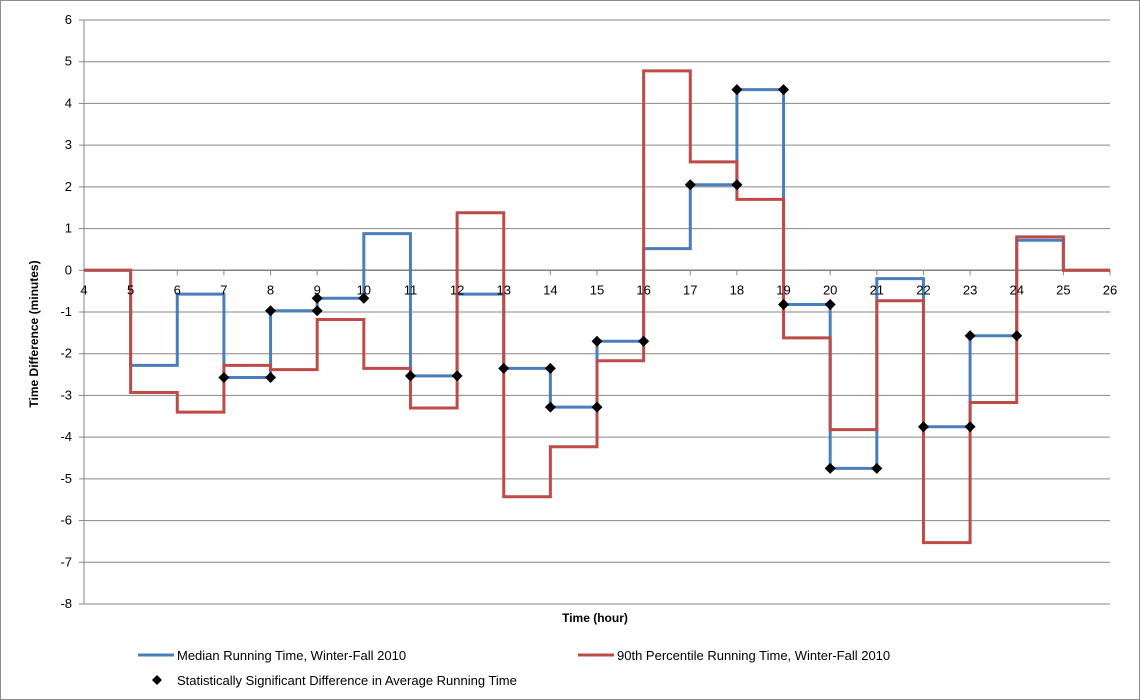 The height and width of the screenshot is (700, 1140). I want to click on x-tick-label: 10, so click(364, 289).